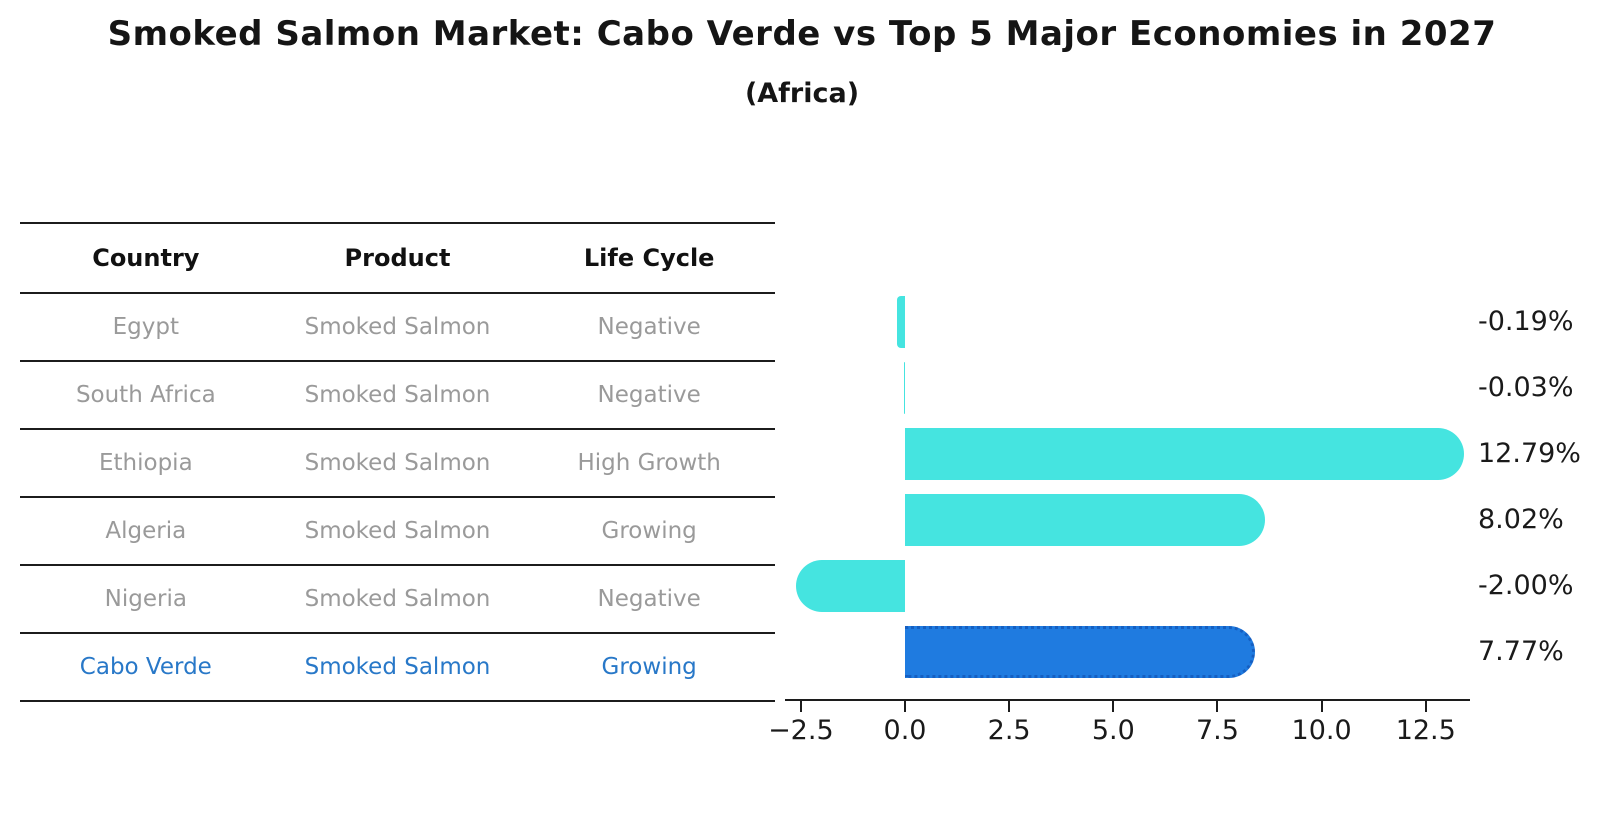 The height and width of the screenshot is (823, 1604). I want to click on cell-country: South Africa, so click(146, 395).